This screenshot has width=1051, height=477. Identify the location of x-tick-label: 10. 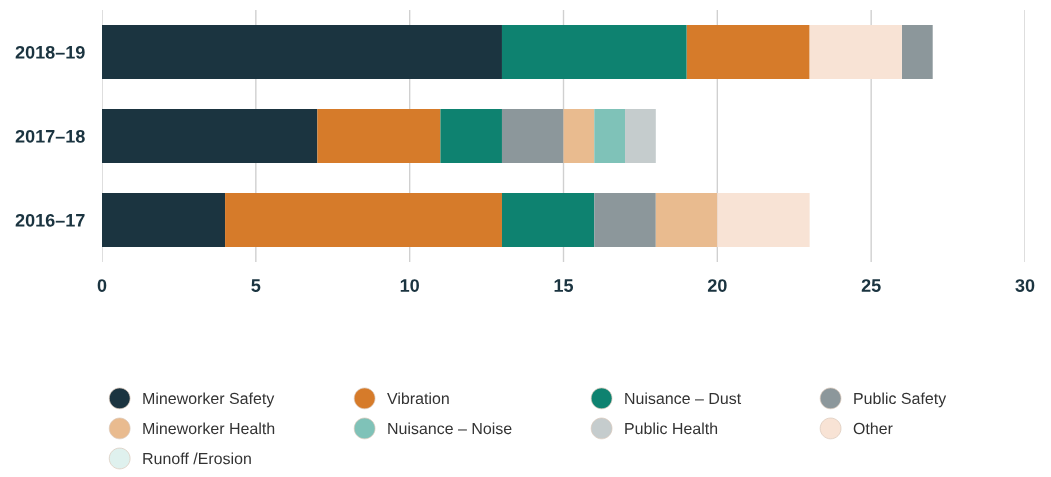
(409, 285).